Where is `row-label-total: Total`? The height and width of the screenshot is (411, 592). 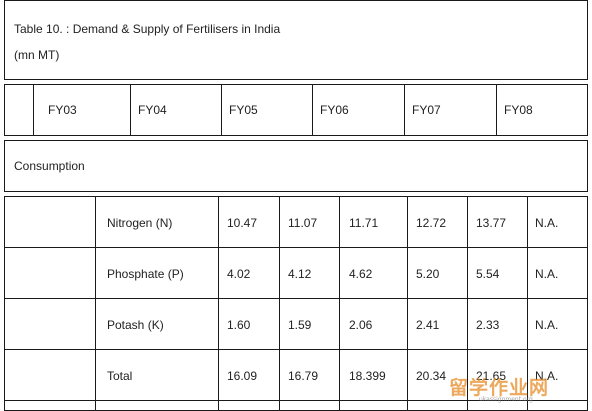 row-label-total: Total is located at coordinates (120, 376).